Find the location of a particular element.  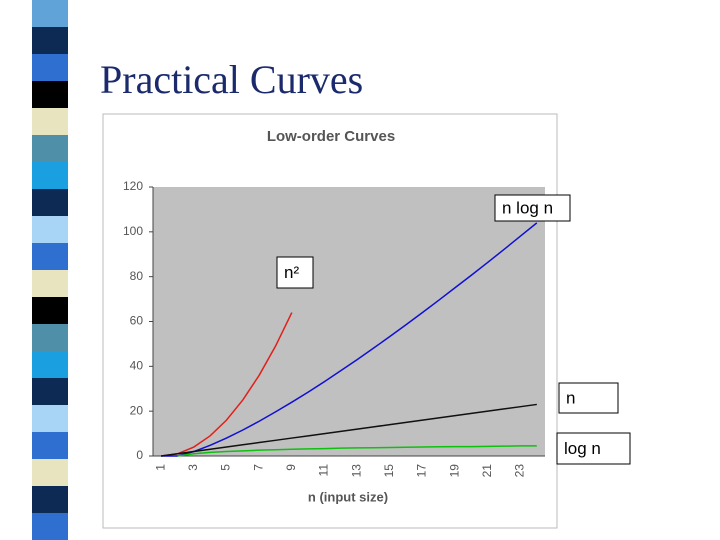

series-label: n is located at coordinates (570, 397).